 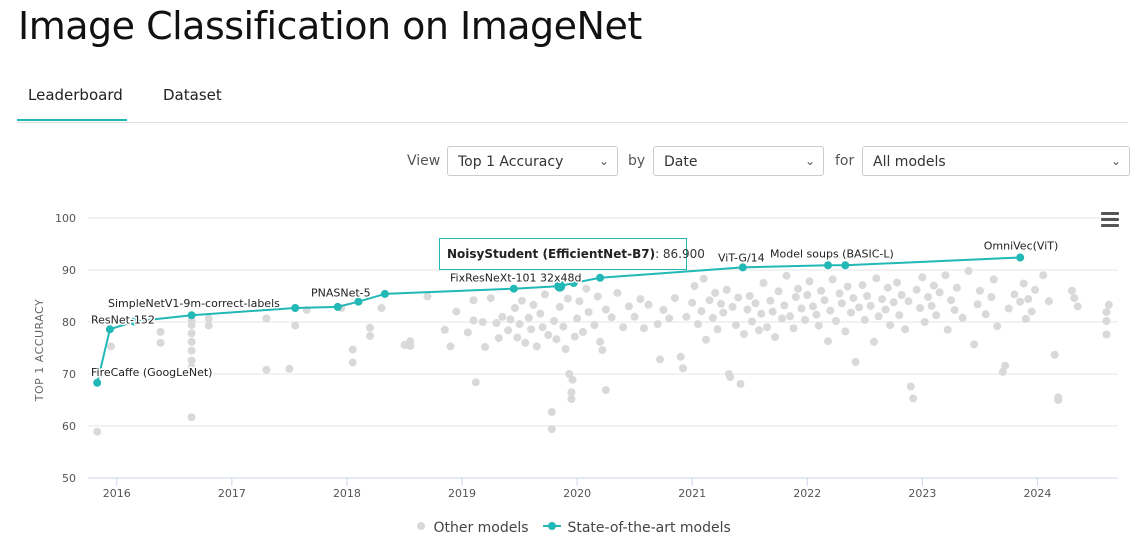 I want to click on sota-point-label: OmniVec(ViT), so click(x=1021, y=246).